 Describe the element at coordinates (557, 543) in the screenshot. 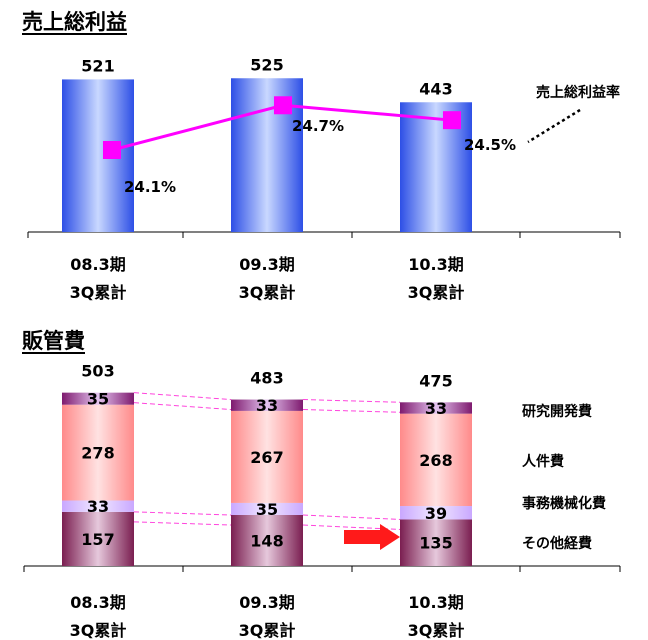

I see `series-legend-label: その他経費` at that location.